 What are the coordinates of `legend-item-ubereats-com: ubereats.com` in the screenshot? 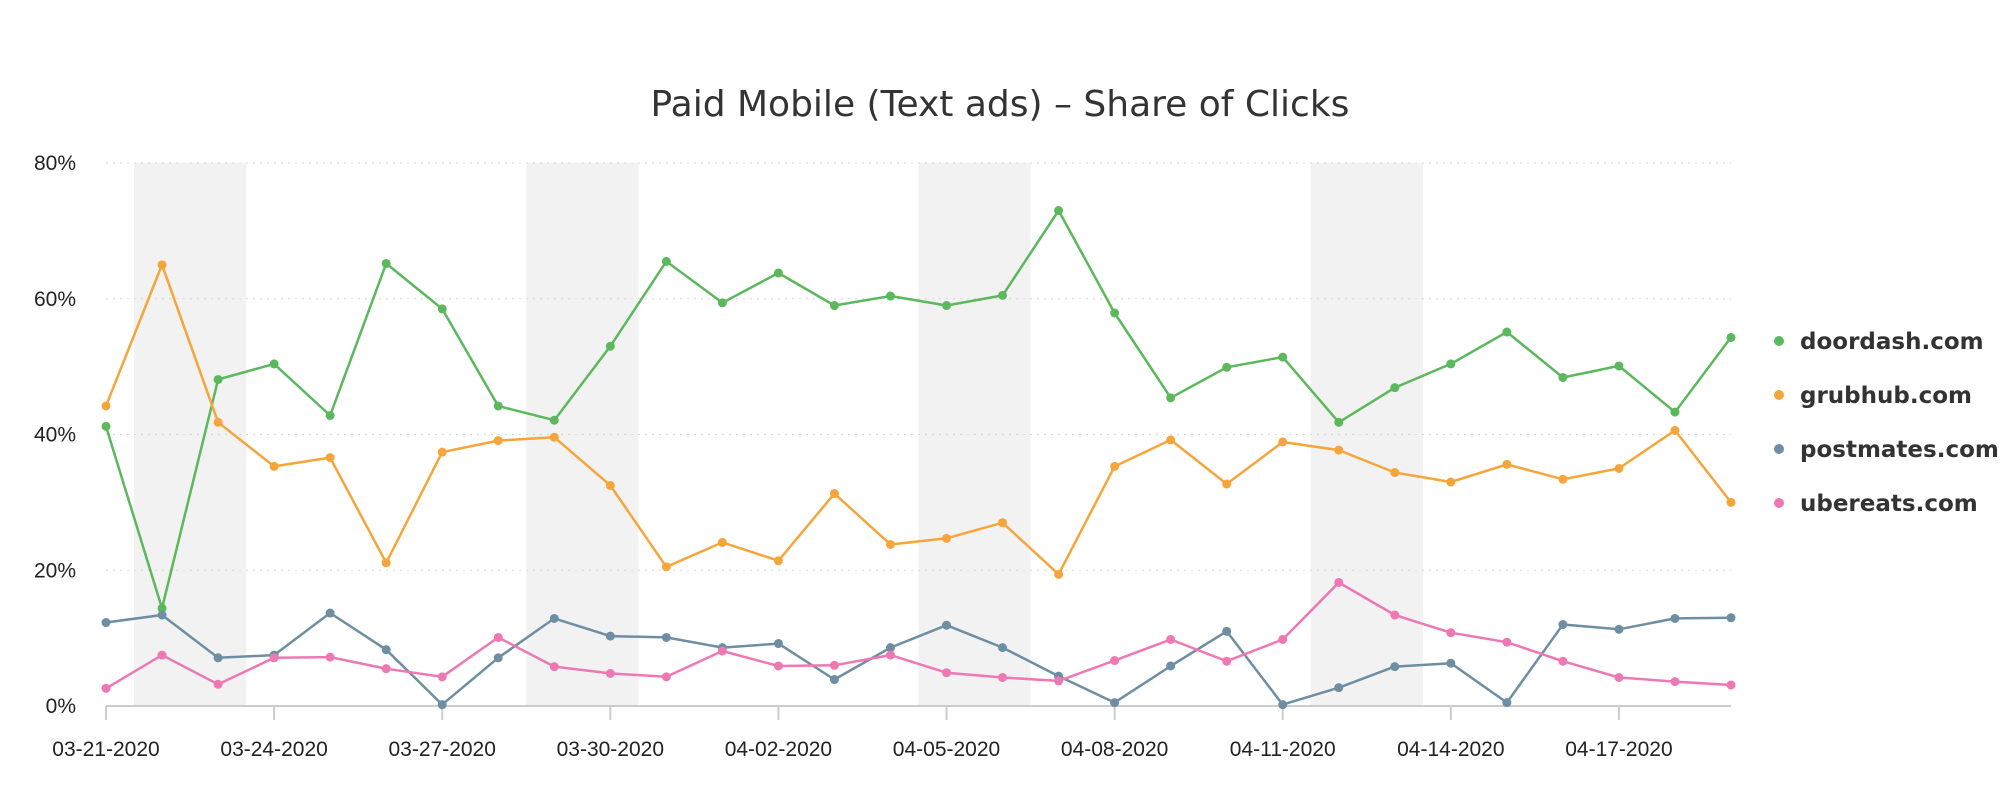 It's located at (1876, 504).